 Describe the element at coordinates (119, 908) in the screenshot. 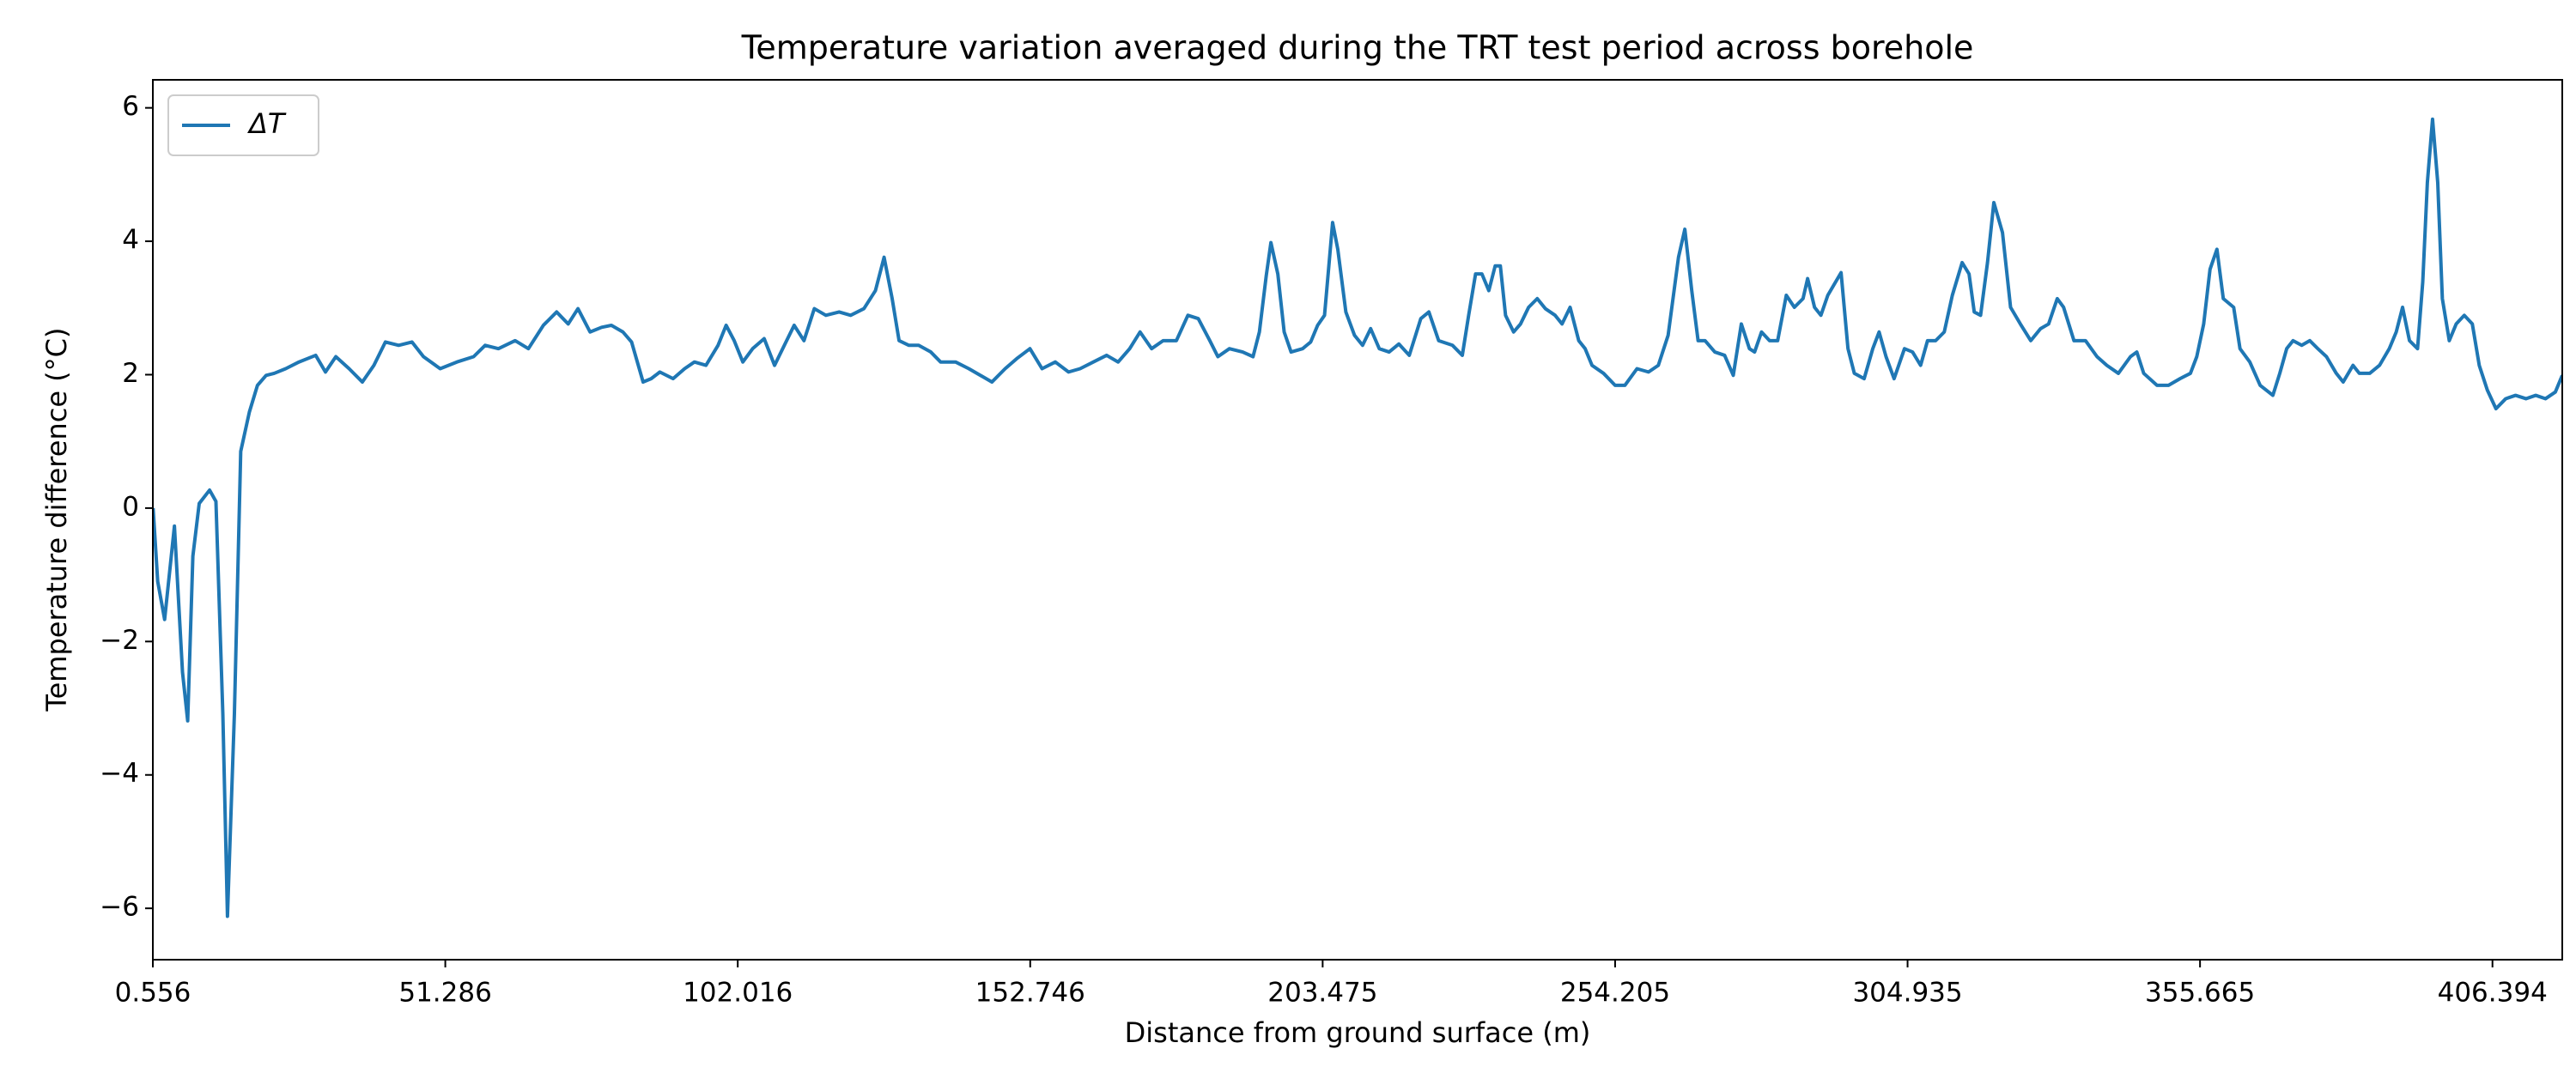

I see `y-tick-label: −6` at that location.